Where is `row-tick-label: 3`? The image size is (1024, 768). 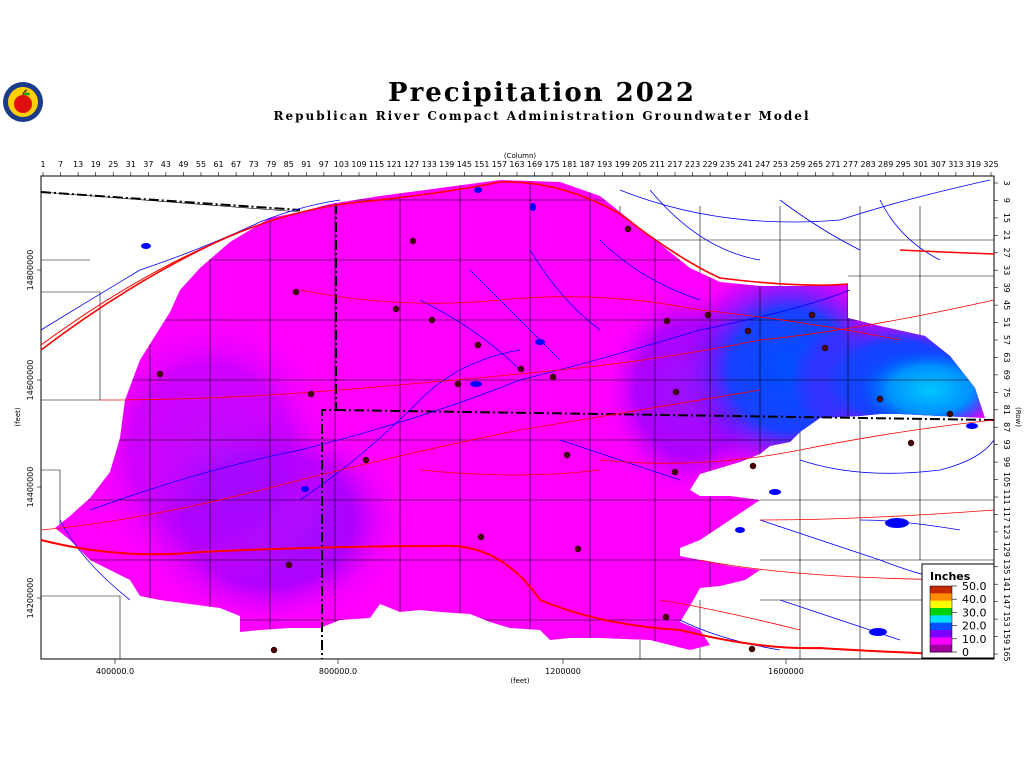
row-tick-label: 3 is located at coordinates (1006, 182).